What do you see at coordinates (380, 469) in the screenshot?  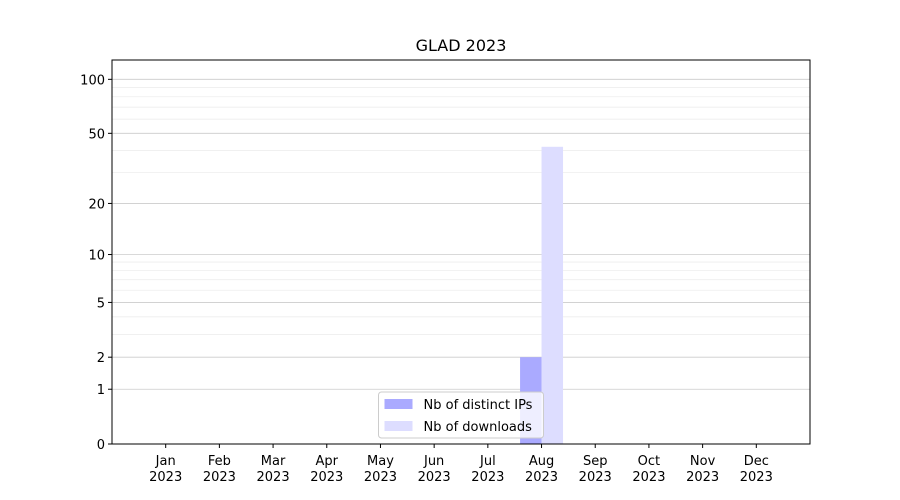 I see `x-tick-label: May 2023` at bounding box center [380, 469].